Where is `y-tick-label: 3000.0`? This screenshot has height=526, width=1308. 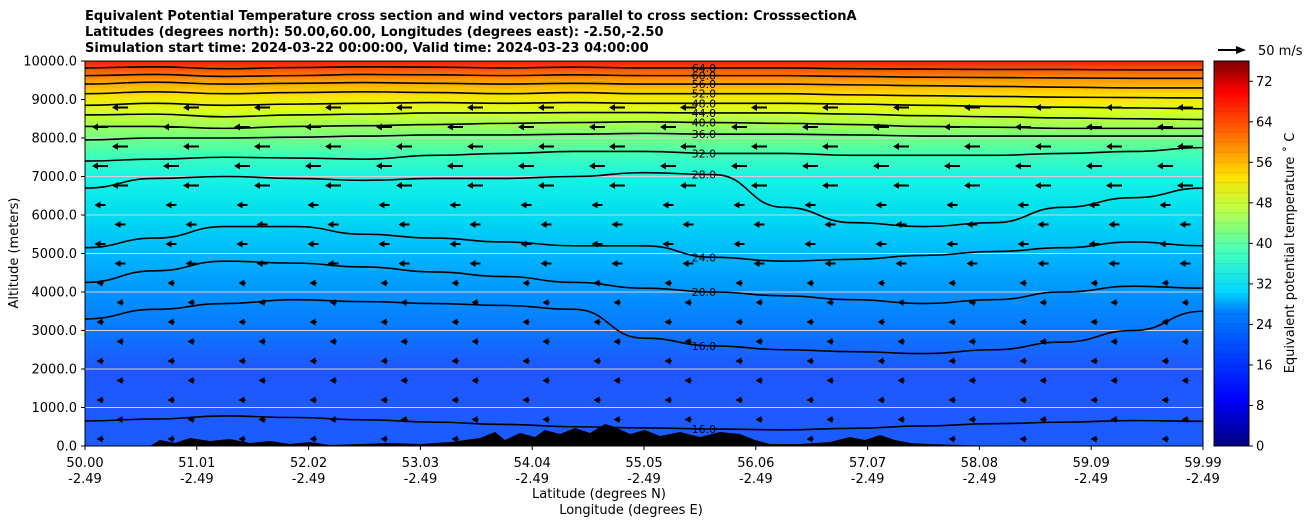
y-tick-label: 3000.0 is located at coordinates (55, 331).